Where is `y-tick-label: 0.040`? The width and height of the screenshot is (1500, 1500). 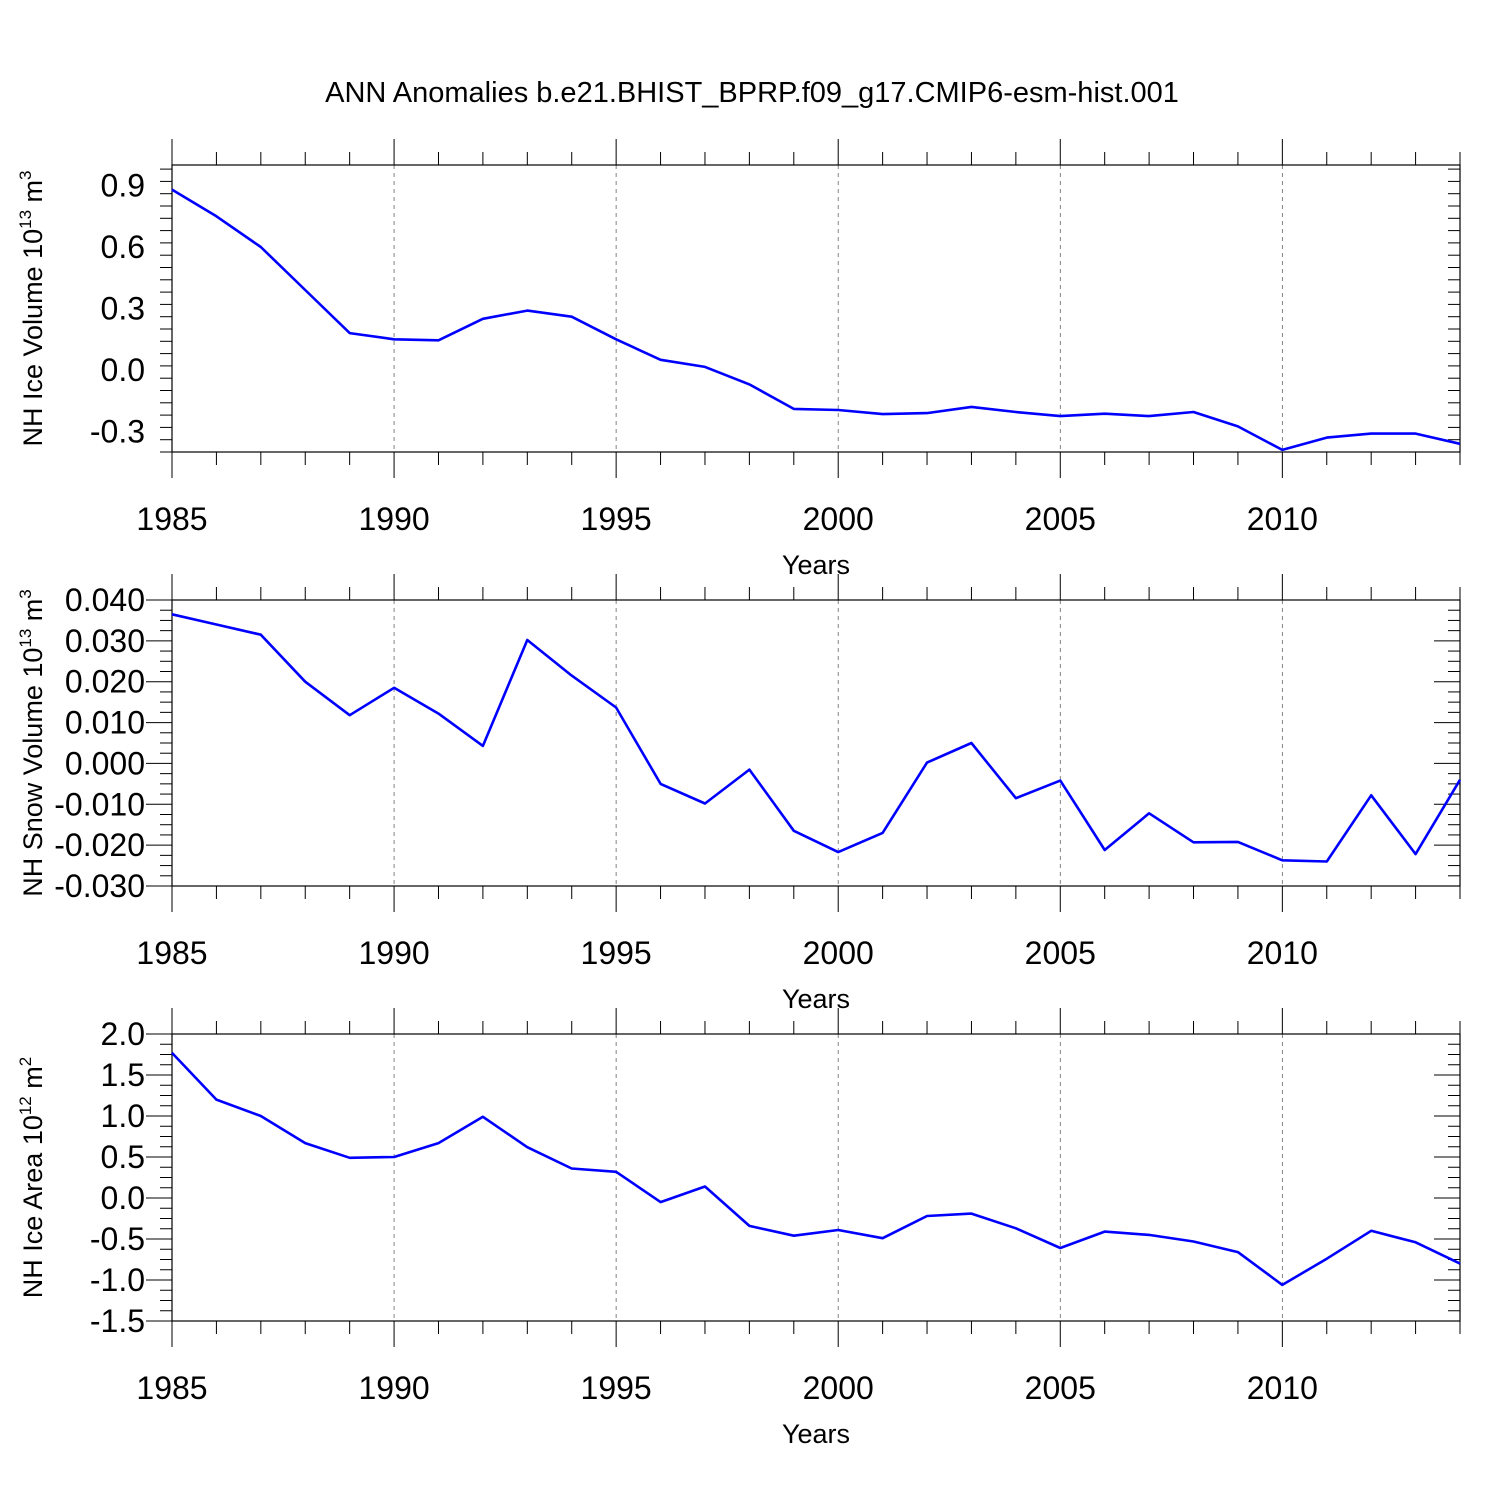
y-tick-label: 0.040 is located at coordinates (105, 600).